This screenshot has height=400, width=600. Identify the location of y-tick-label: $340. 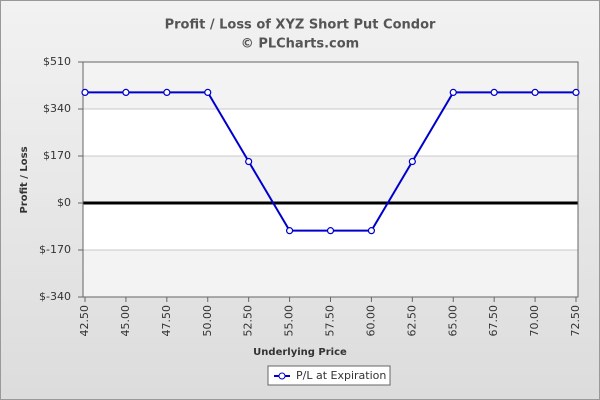
(57, 108).